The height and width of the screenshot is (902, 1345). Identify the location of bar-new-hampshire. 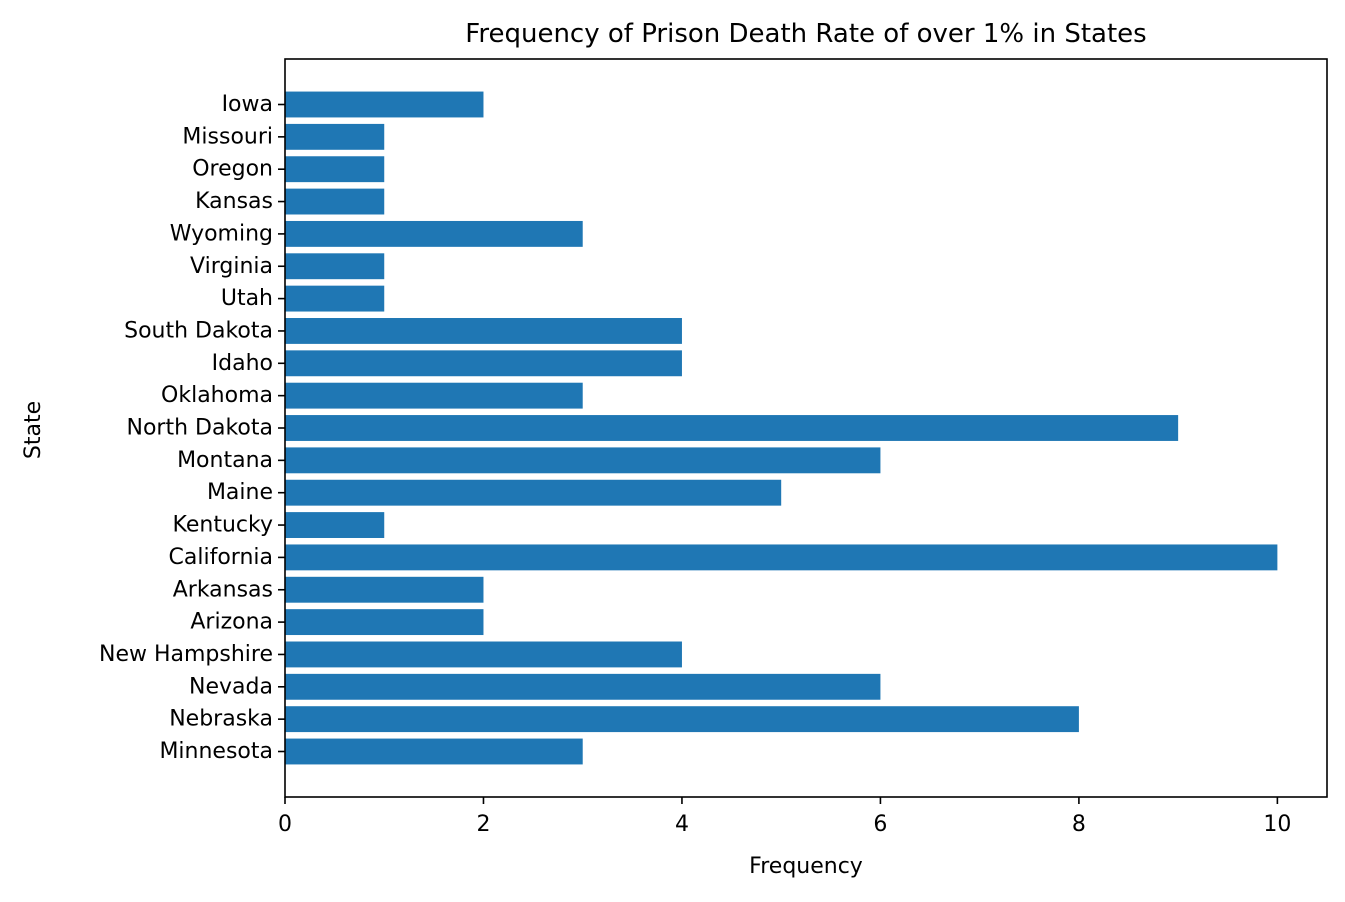
(483, 654).